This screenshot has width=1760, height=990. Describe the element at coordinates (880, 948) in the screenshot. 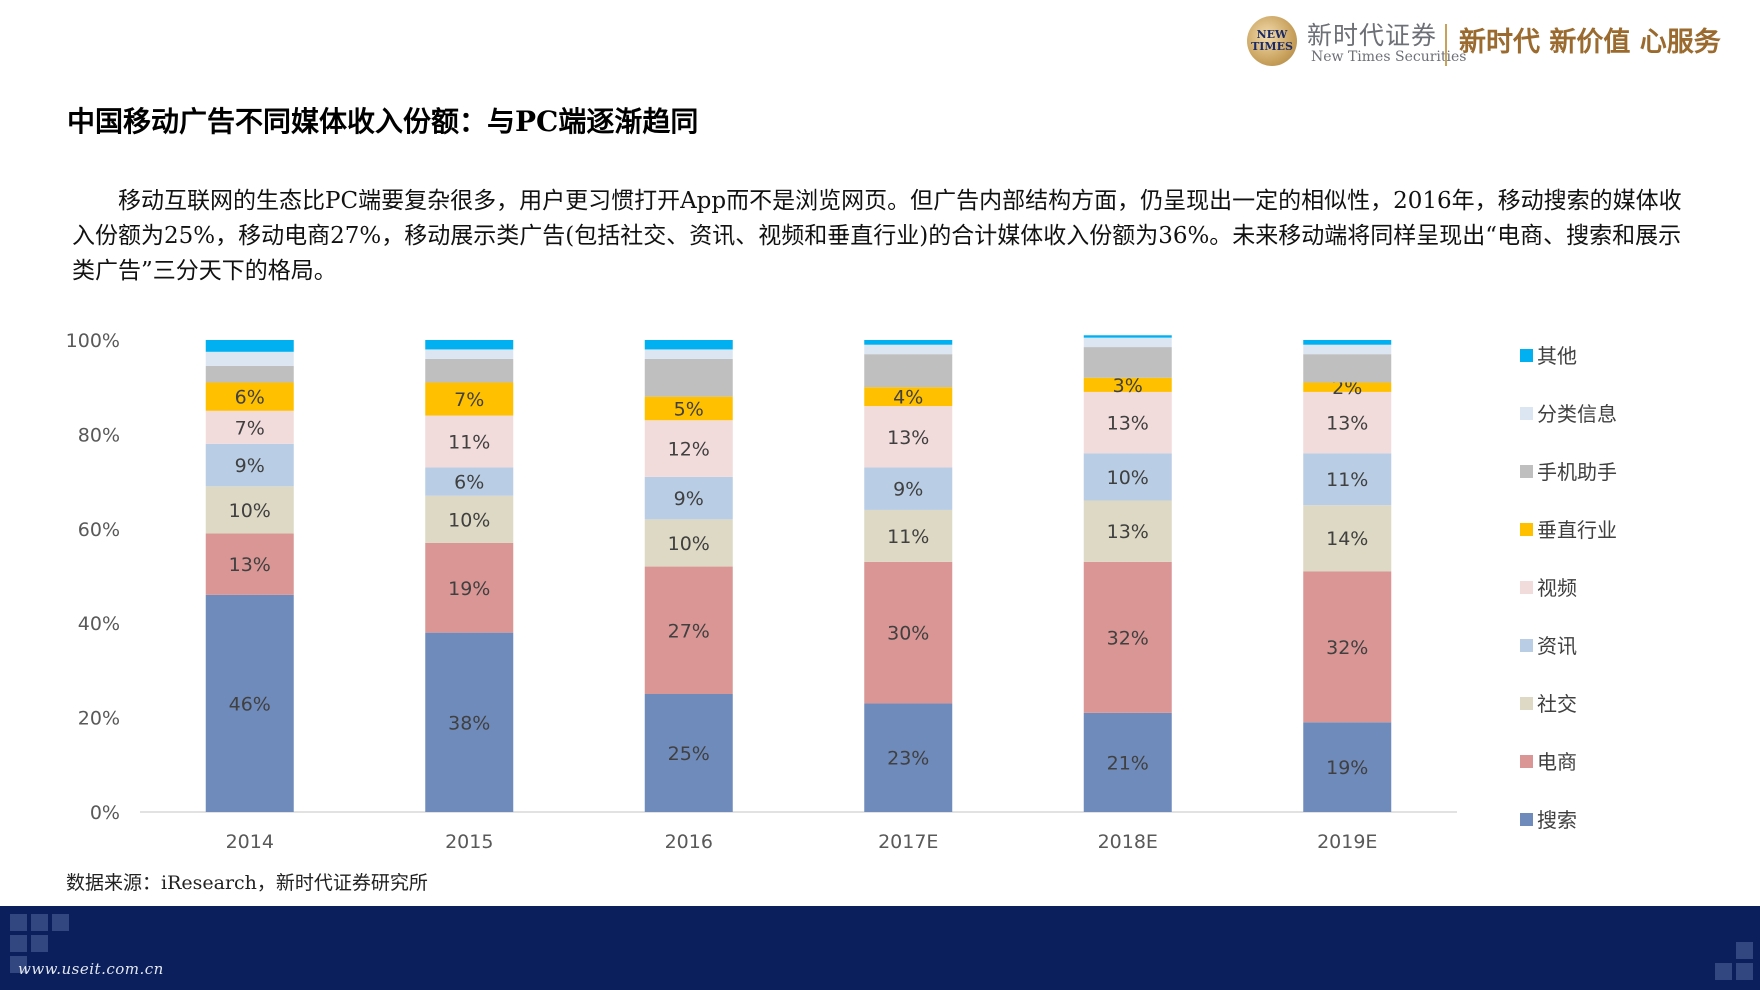

I see `footer-band` at that location.